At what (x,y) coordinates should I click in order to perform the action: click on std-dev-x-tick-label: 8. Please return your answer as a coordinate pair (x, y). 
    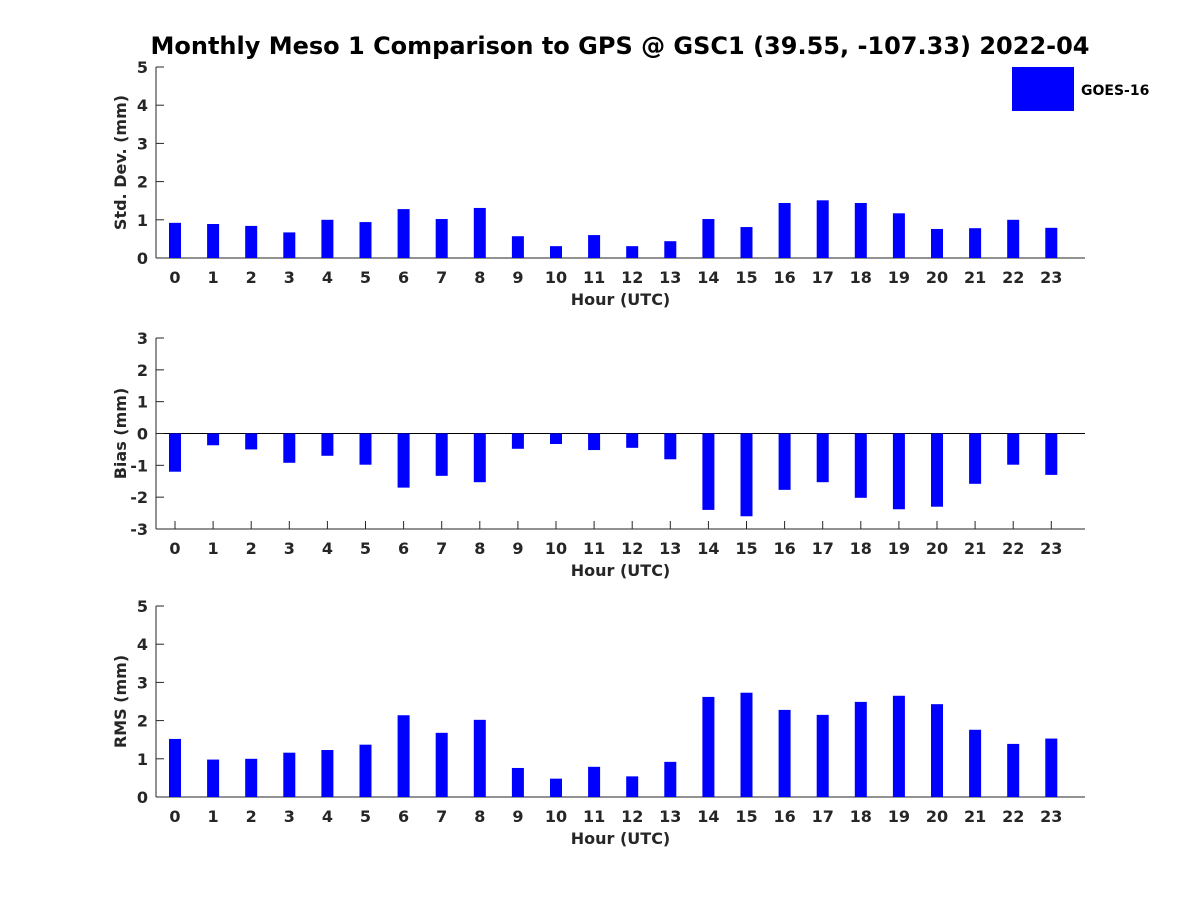
    Looking at the image, I should click on (479, 277).